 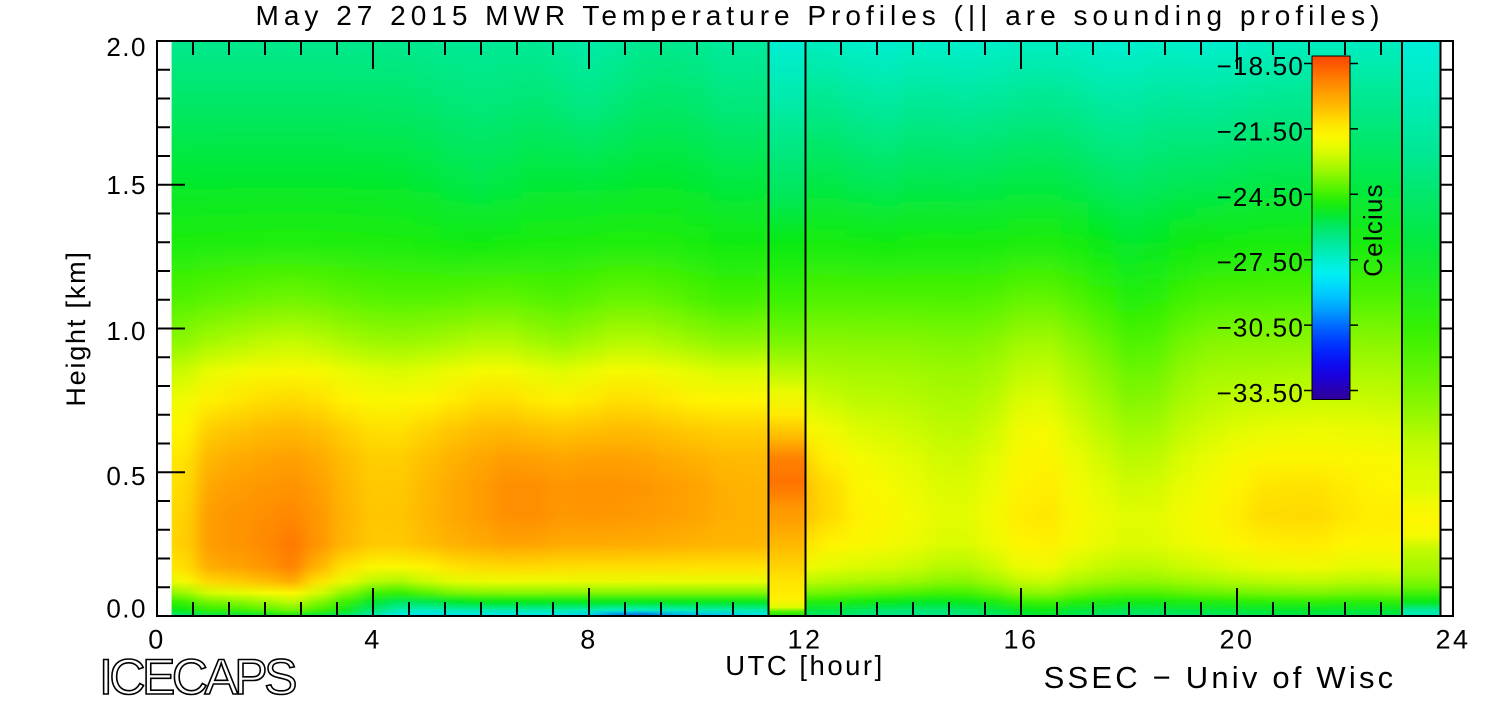 I want to click on svg-text: 0.0, so click(x=126, y=609).